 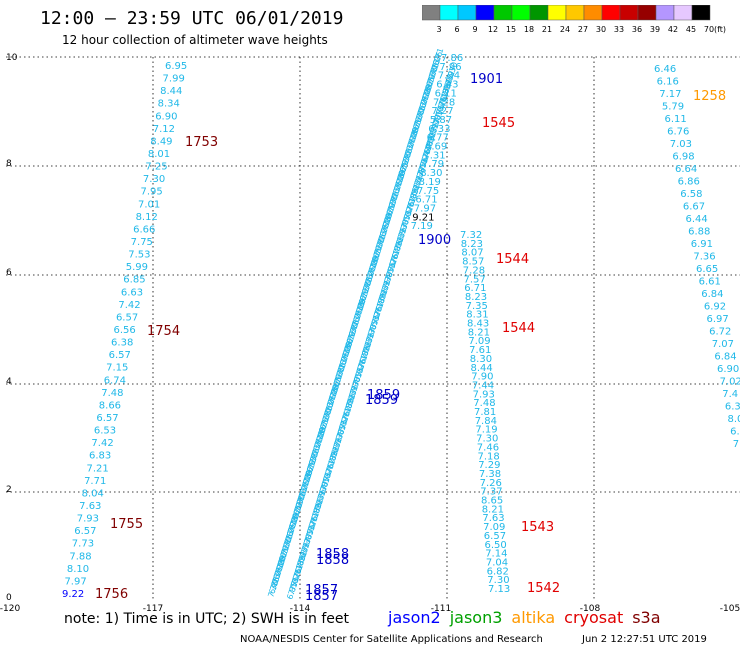 I want to click on wave-height-label: 6.44, so click(x=697, y=219).